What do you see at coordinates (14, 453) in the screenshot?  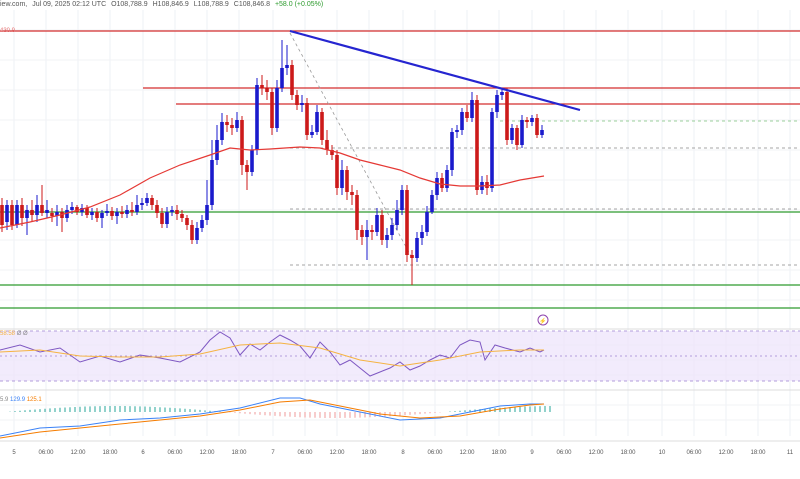 I see `x-tick-0: 5` at bounding box center [14, 453].